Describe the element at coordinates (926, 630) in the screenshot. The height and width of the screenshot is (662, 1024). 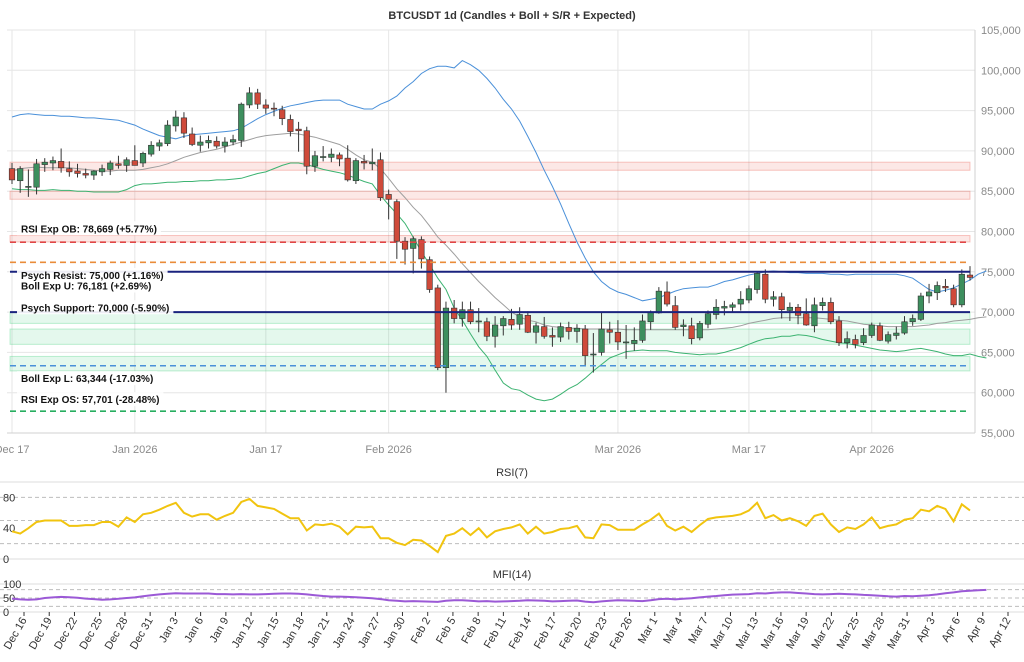
I see `mfi-x-tick-label: Apr 3` at that location.